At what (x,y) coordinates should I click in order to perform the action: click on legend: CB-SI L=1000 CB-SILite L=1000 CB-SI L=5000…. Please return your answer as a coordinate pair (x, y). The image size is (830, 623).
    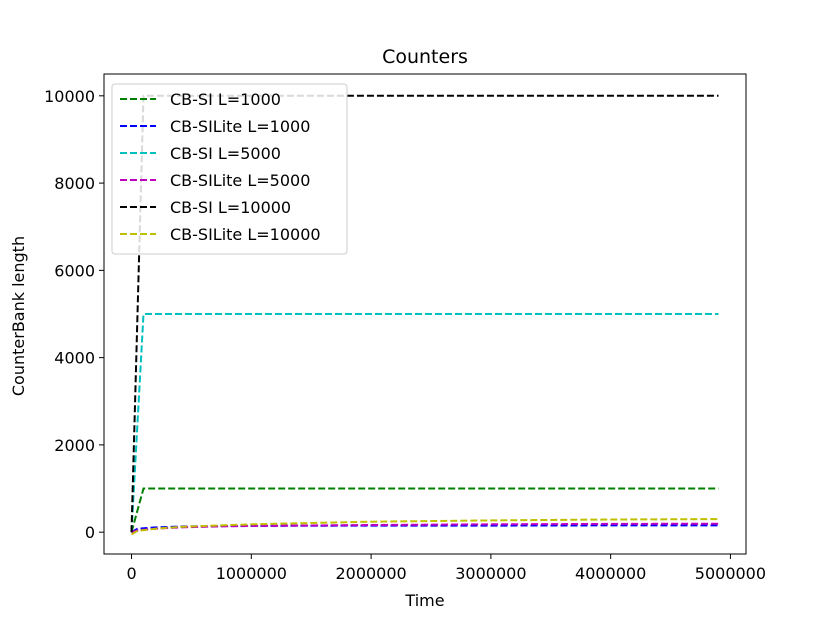
    Looking at the image, I should click on (229, 169).